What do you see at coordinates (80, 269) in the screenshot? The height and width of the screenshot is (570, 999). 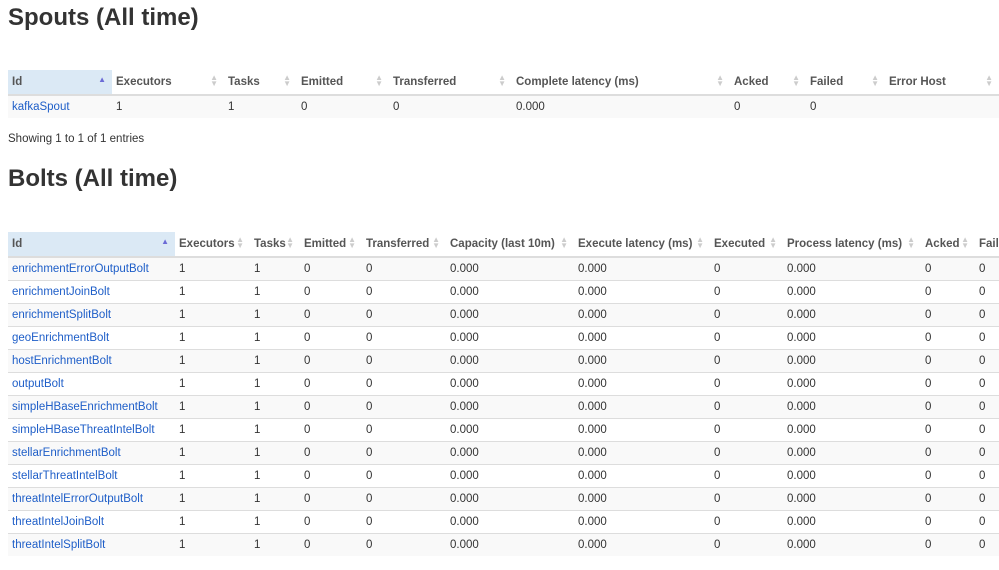 I see `component-link: enrichmentErrorOutputBolt` at bounding box center [80, 269].